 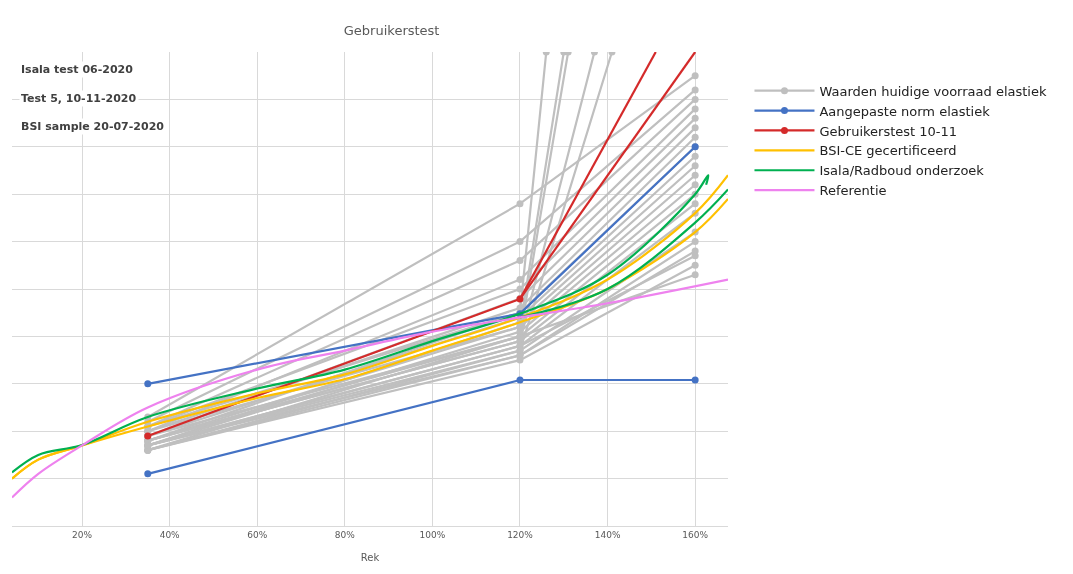 I want to click on legend-label: Aangepaste norm elastiek, so click(x=905, y=111).